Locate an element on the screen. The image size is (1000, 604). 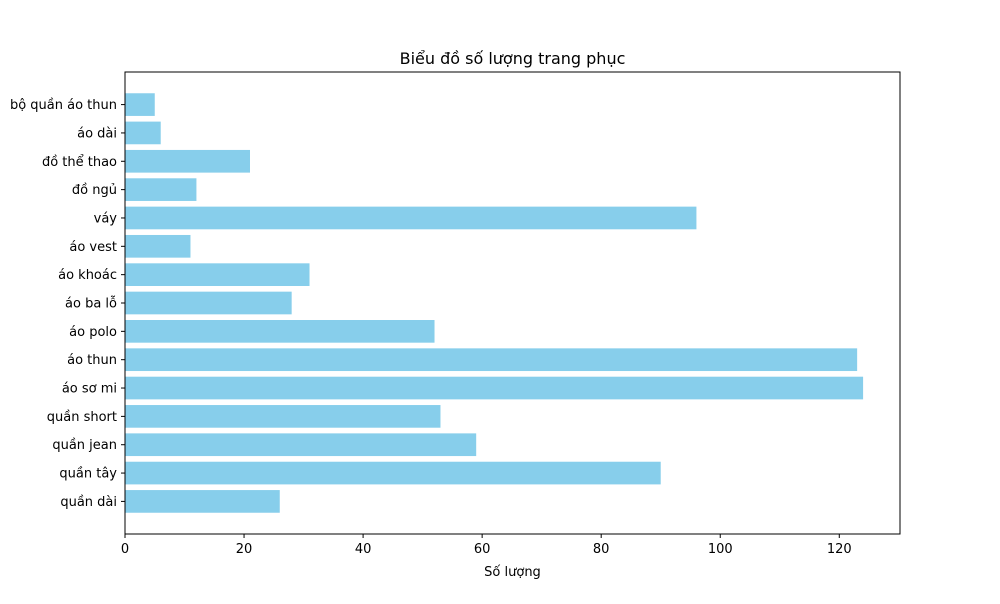
y-tick-label: bộ quần áo thun is located at coordinates (63, 105).